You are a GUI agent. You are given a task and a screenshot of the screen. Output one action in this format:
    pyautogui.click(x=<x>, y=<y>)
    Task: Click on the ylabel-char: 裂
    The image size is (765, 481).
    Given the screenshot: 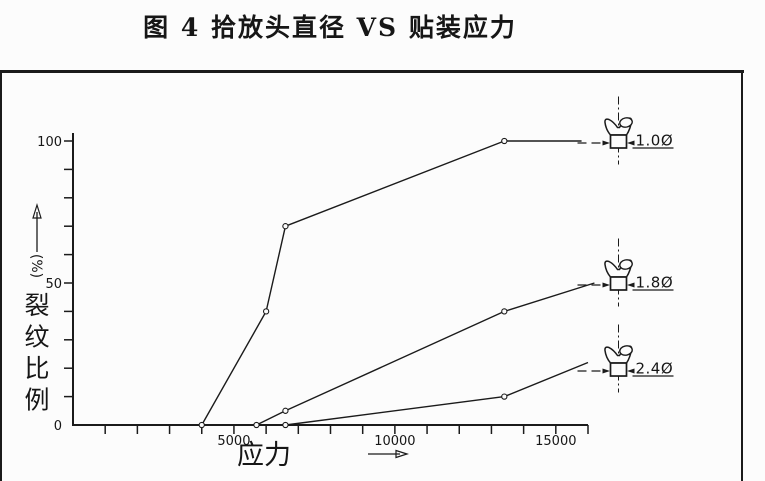 What is the action you would take?
    pyautogui.click(x=36, y=305)
    